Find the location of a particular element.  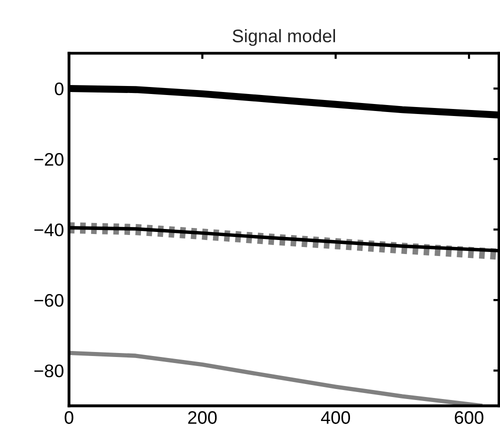

y-tick-label: −40 is located at coordinates (49, 229).